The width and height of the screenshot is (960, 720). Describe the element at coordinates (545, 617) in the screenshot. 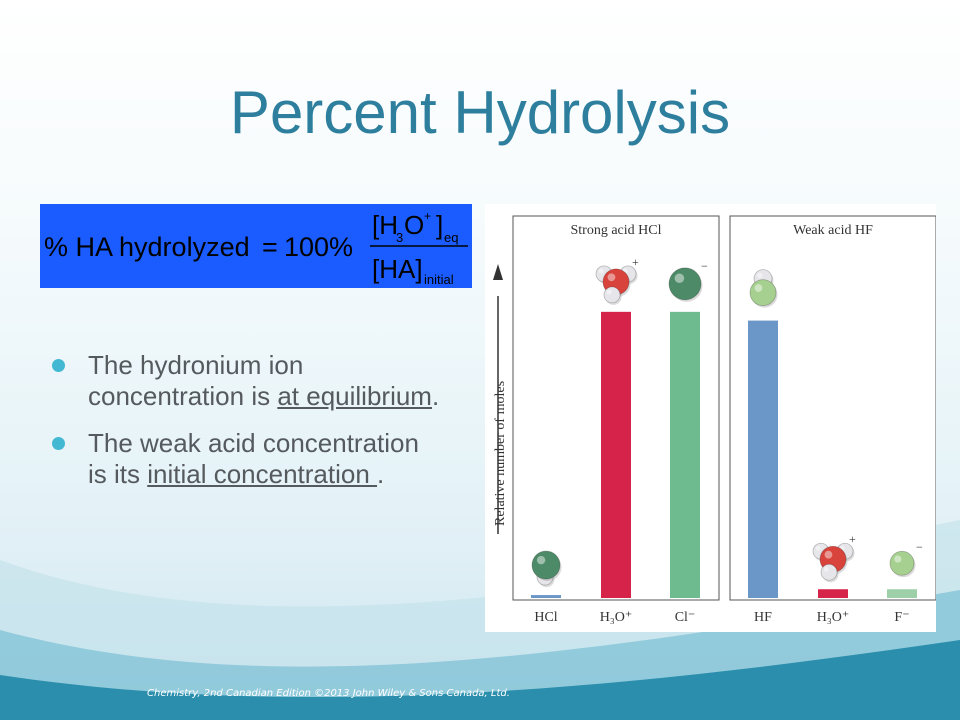

I see `x-tick-label: HCl` at that location.